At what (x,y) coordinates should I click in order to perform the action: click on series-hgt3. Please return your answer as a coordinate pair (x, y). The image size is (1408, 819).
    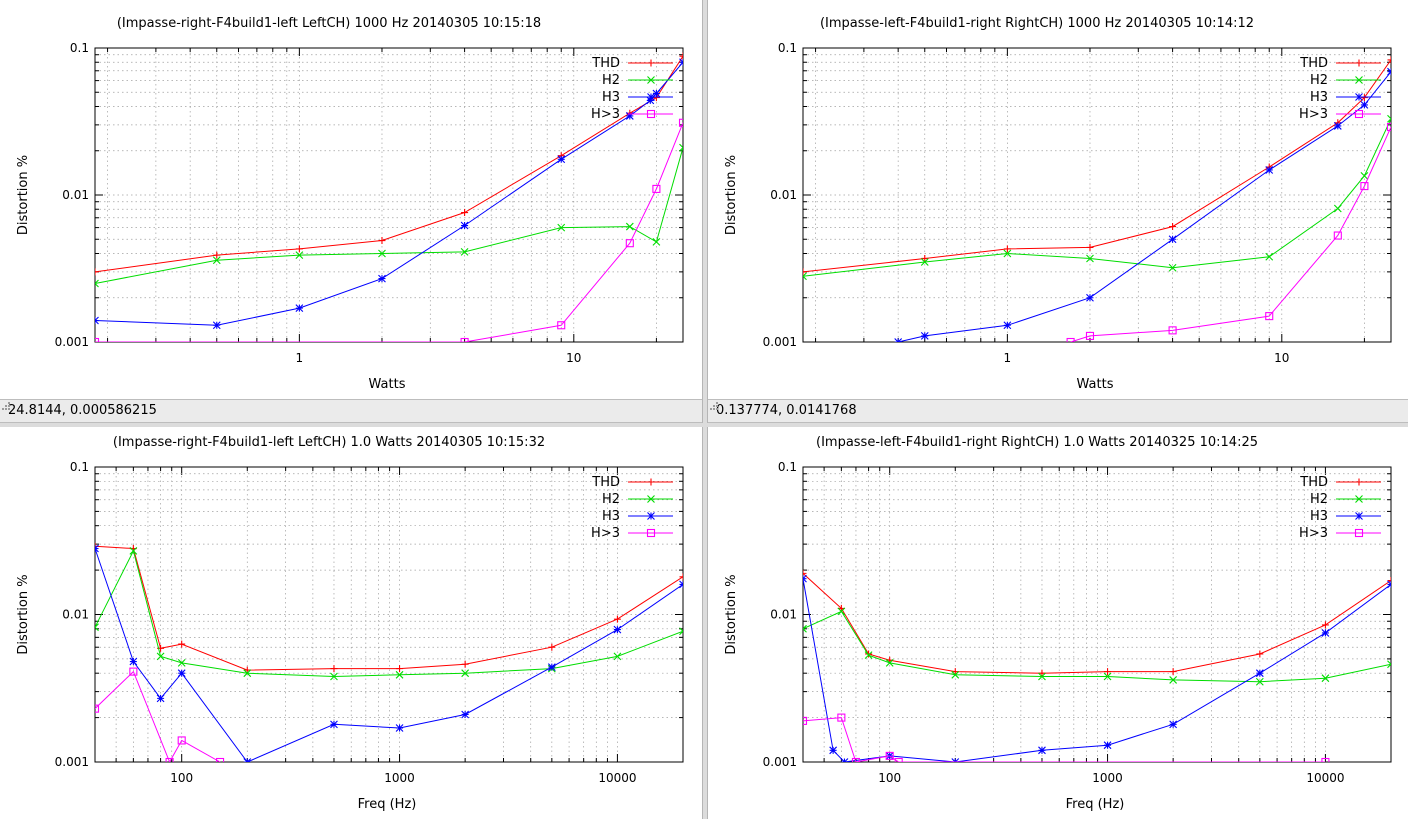
    Looking at the image, I should click on (389, 230).